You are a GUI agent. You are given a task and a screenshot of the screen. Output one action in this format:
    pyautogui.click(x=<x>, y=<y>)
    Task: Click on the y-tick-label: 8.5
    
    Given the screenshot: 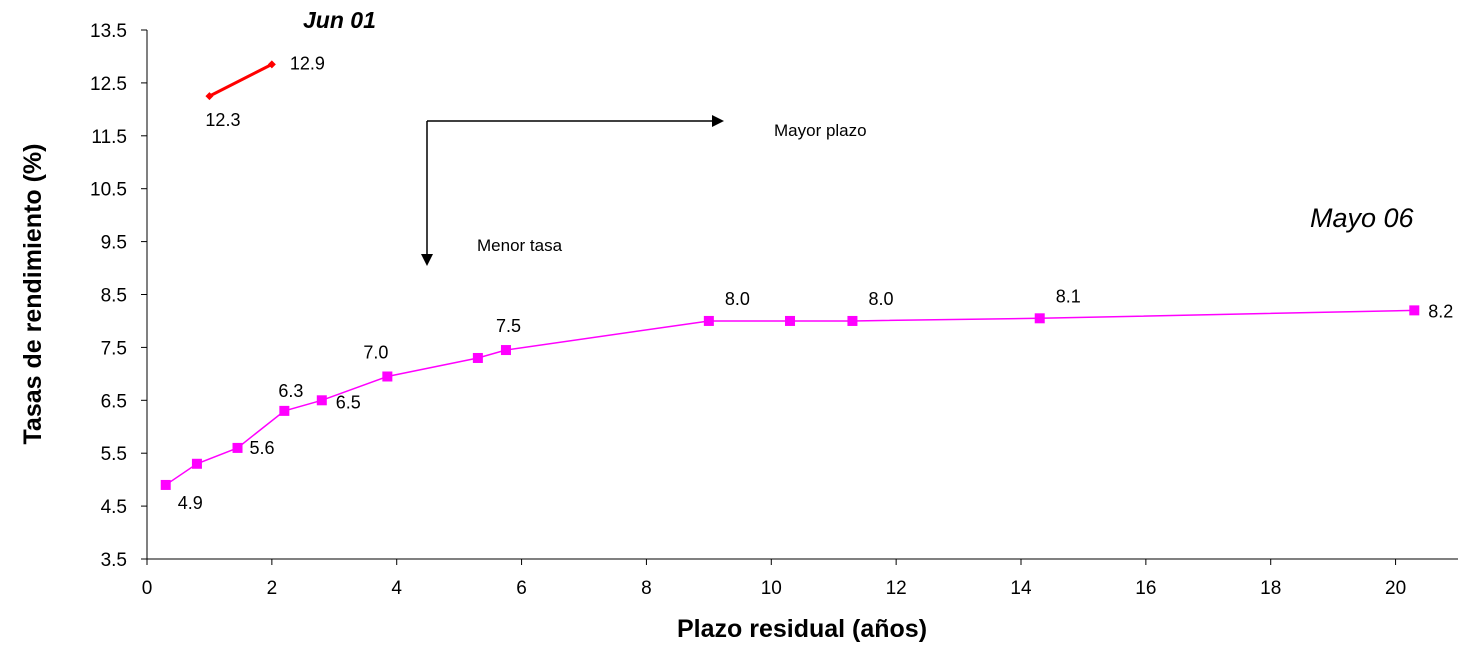 What is the action you would take?
    pyautogui.click(x=114, y=296)
    